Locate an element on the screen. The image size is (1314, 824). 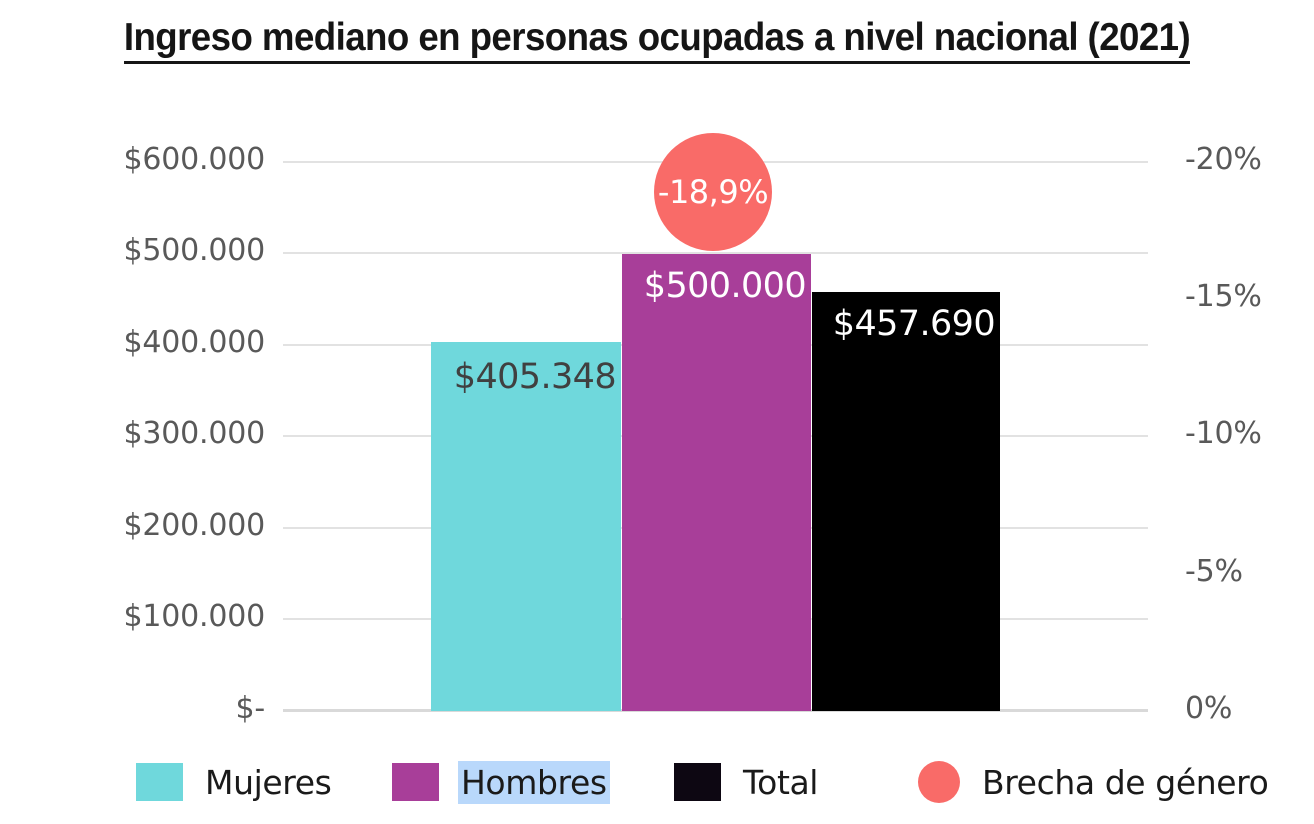
bar-label-hombres: $500.000 is located at coordinates (725, 286).